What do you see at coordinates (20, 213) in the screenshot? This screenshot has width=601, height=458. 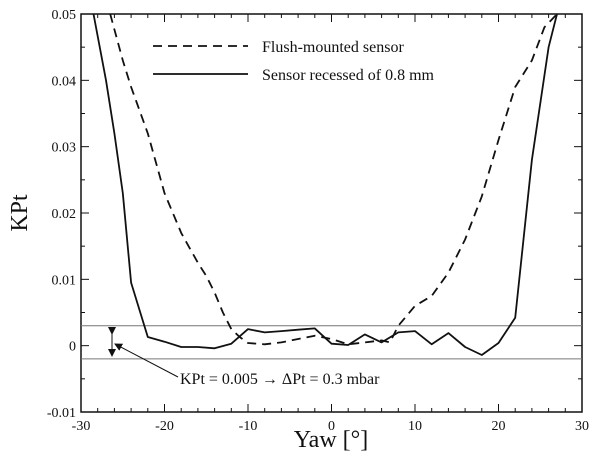 I see `y-axis-title: KPt` at bounding box center [20, 213].